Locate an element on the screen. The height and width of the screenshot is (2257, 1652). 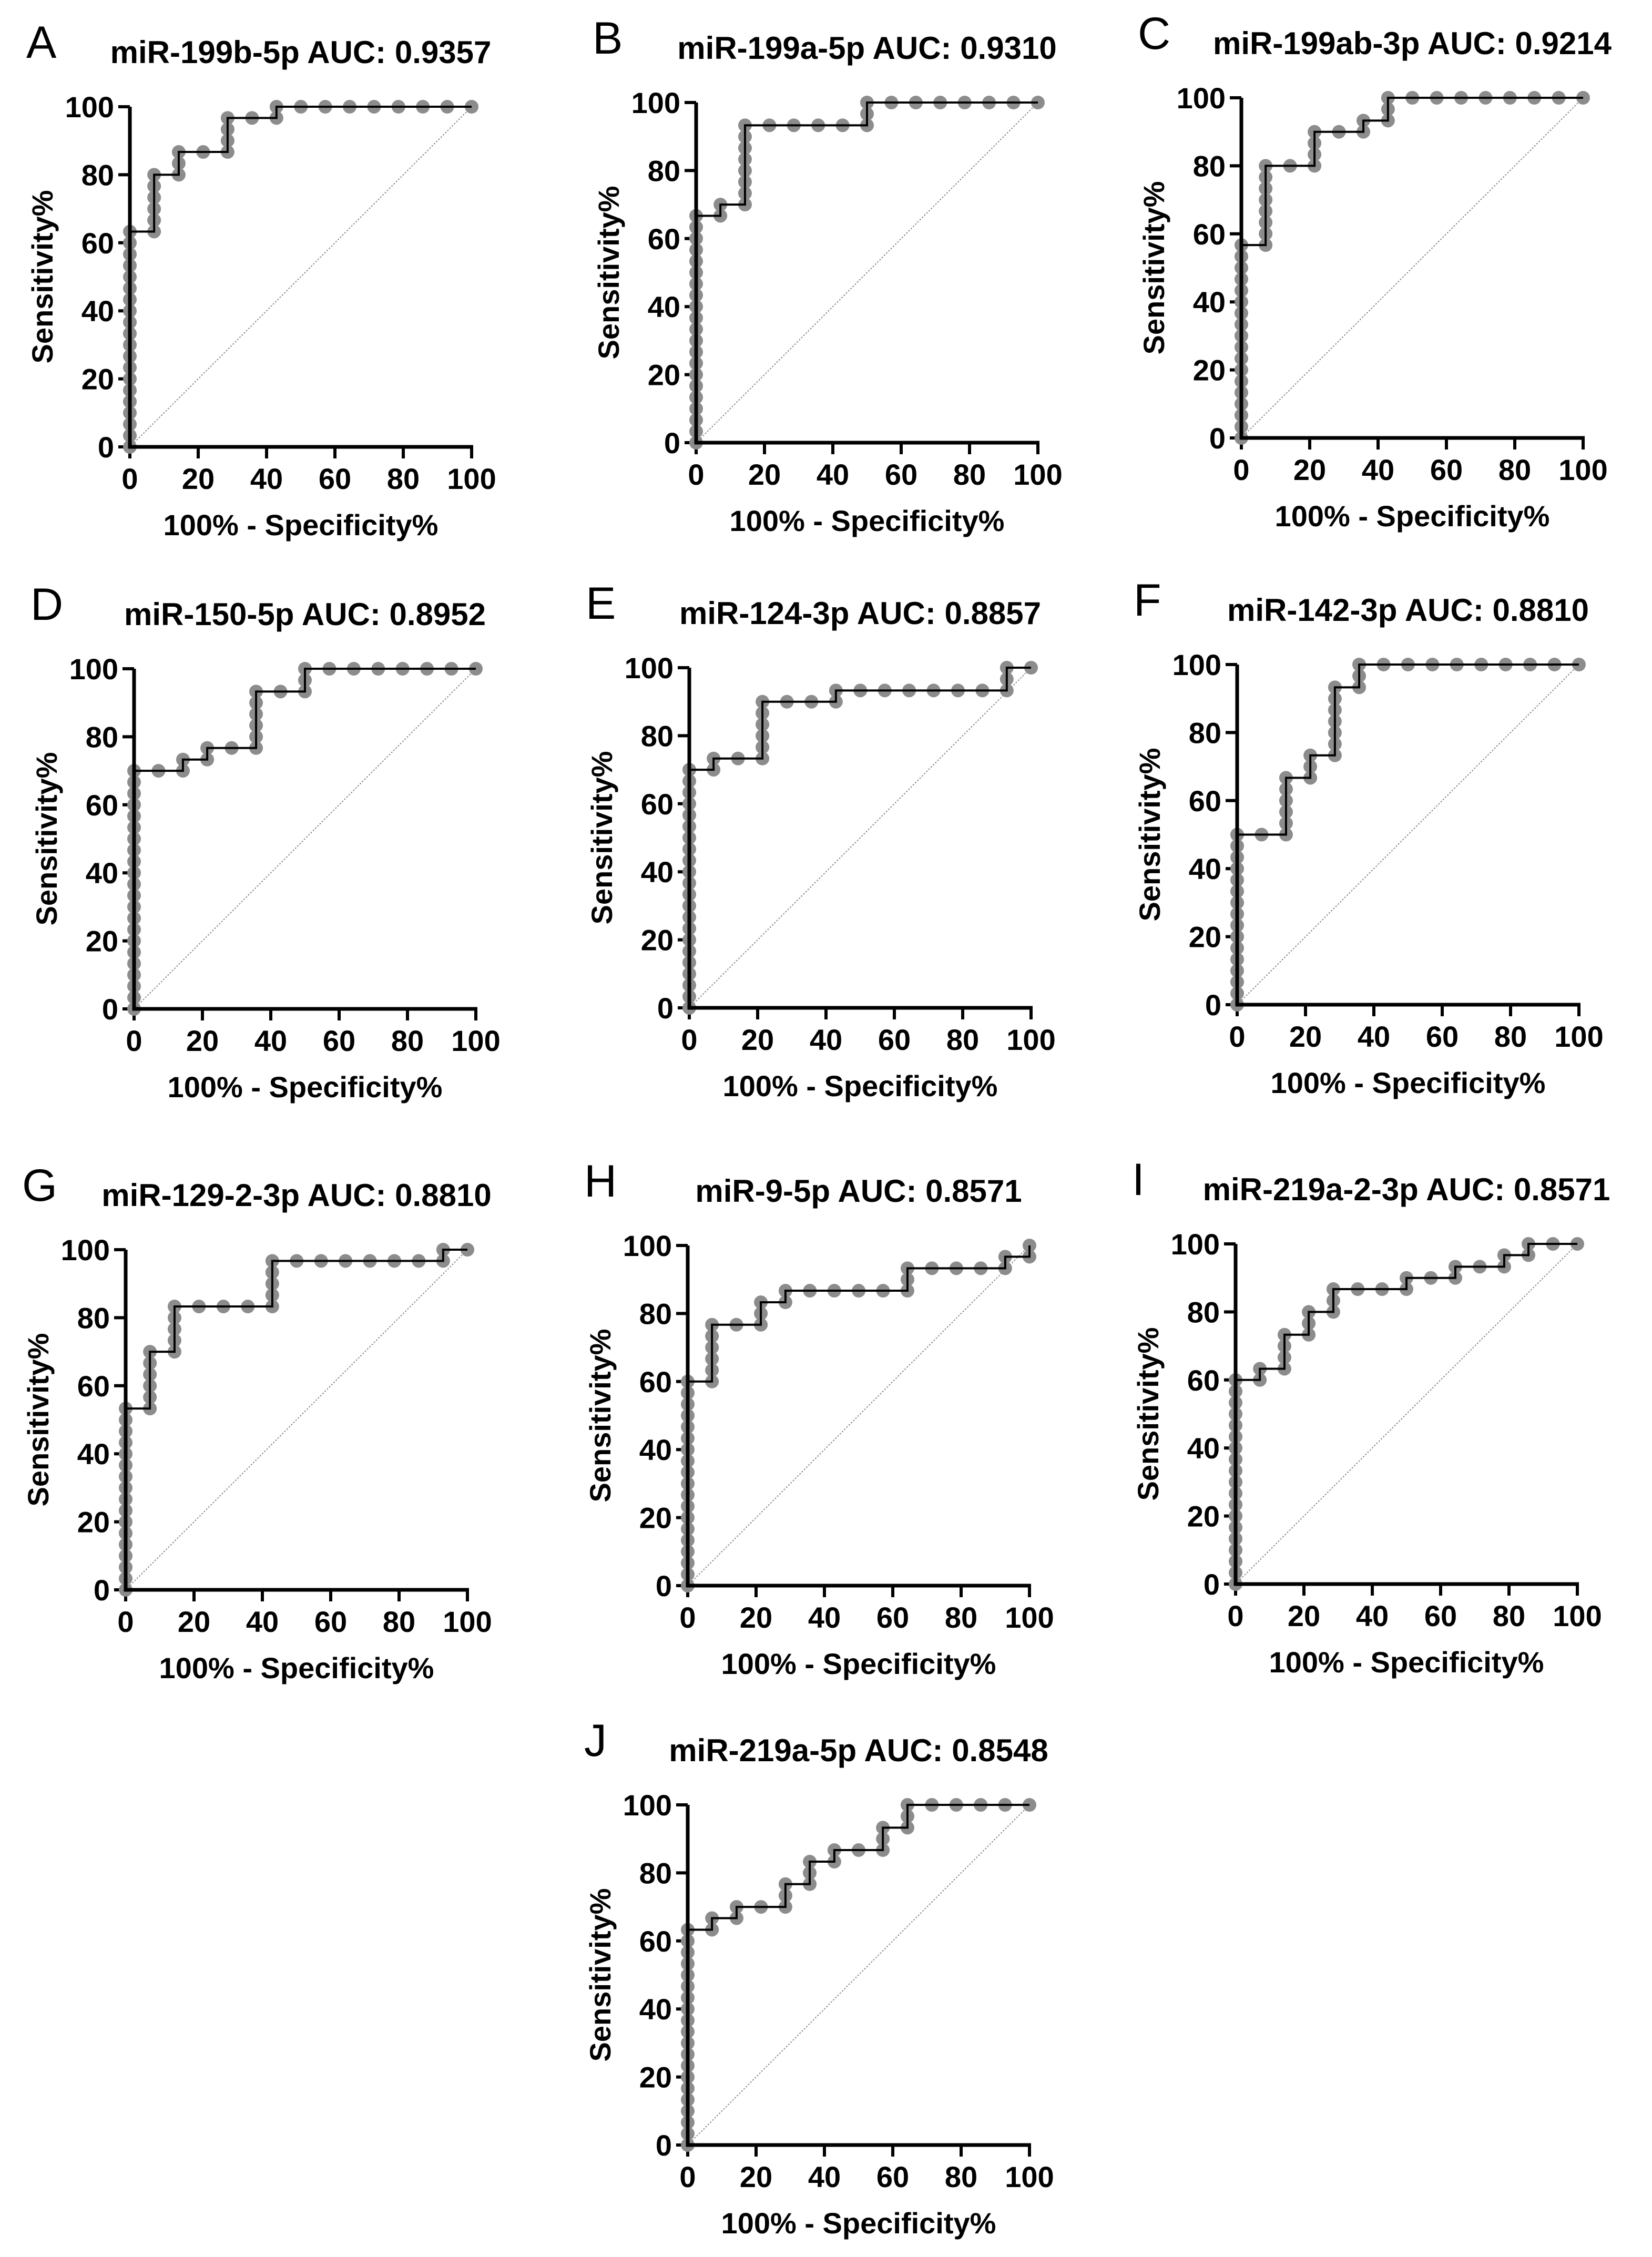
chart-title: miR-219a-2-3p AUC: 0.8571 is located at coordinates (1406, 1189).